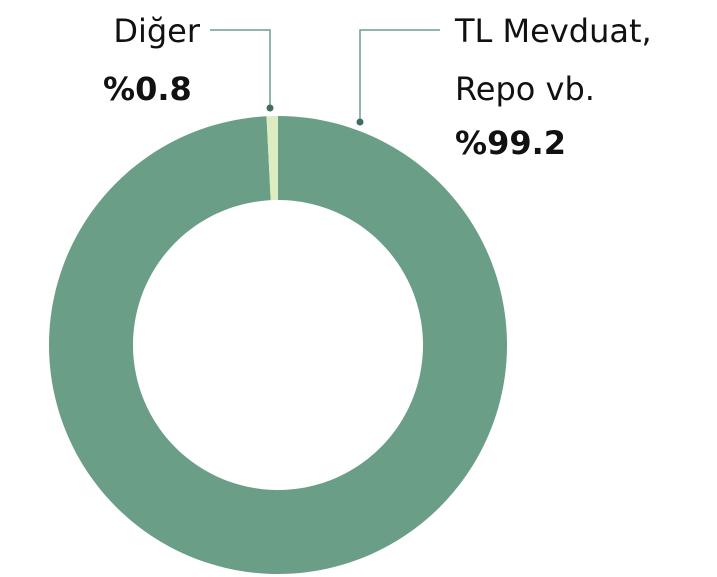 The image size is (717, 577). I want to click on slice-label: Diğer, so click(156, 31).